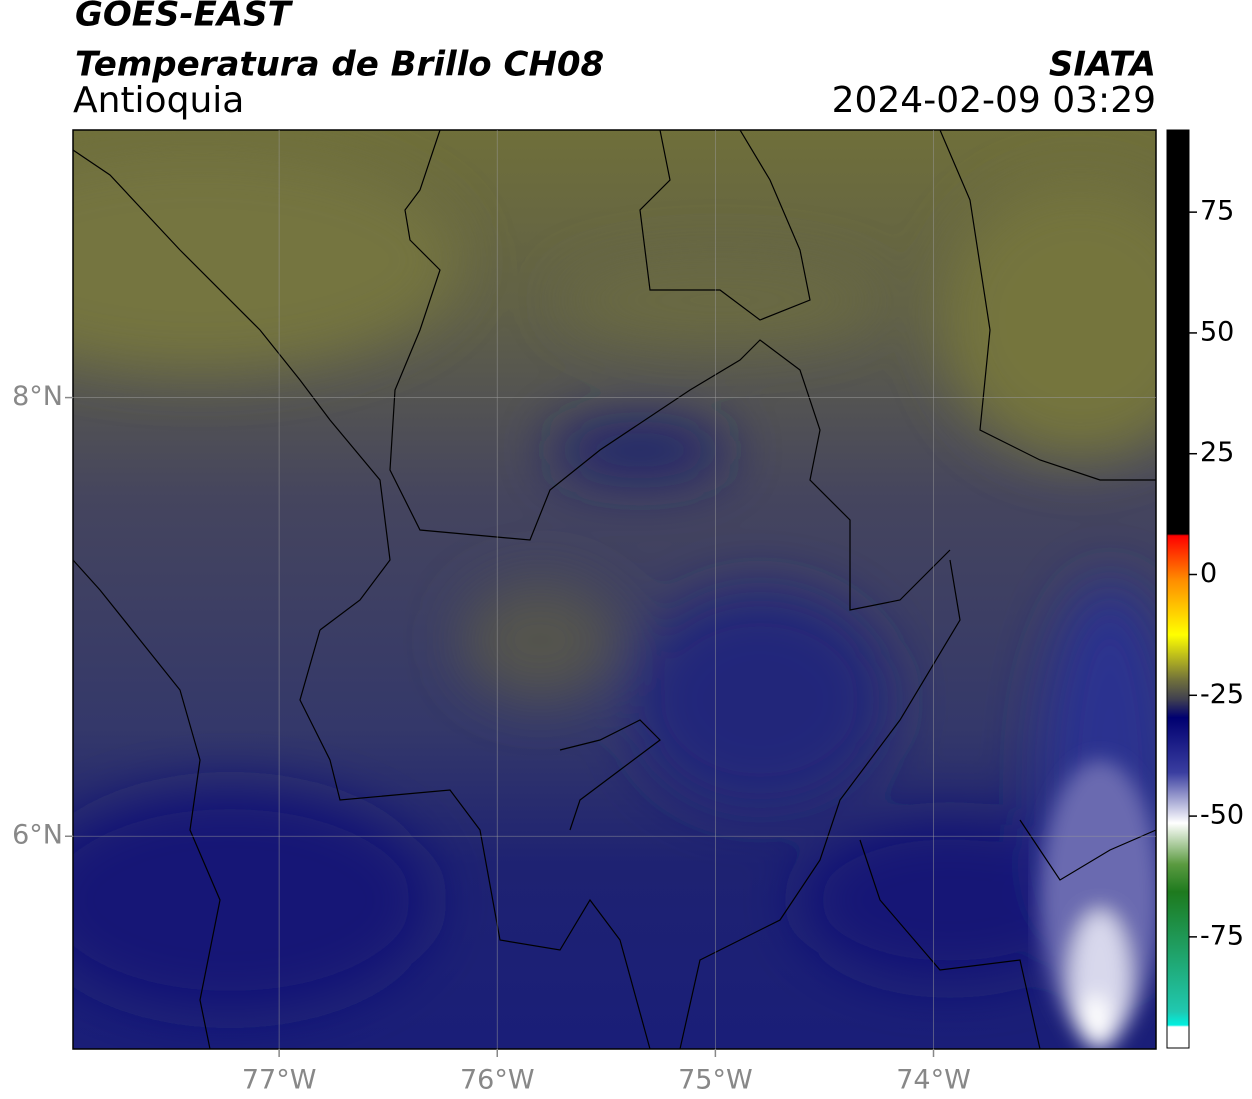 This screenshot has height=1099, width=1252. Describe the element at coordinates (1208, 573) in the screenshot. I see `colorbar-tick-label: 0` at that location.